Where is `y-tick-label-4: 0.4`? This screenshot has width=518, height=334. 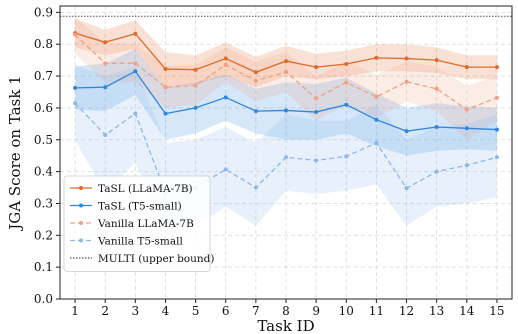 y-tick-label-4: 0.4 is located at coordinates (43, 172).